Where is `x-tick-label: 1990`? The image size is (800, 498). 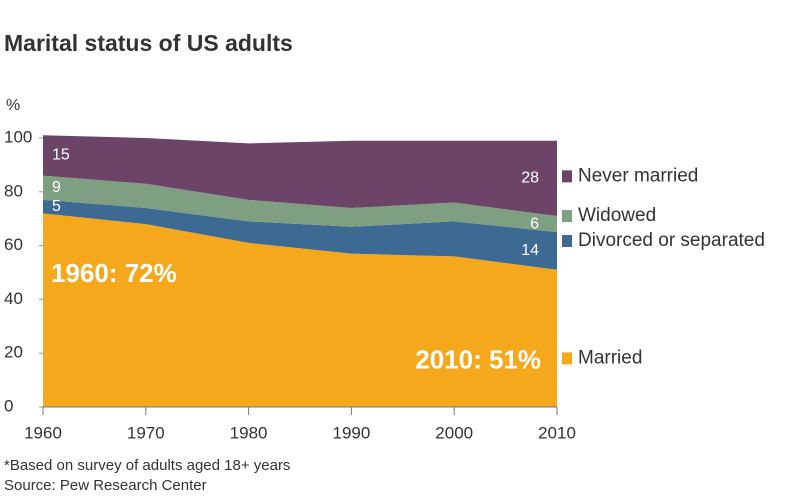 x-tick-label: 1990 is located at coordinates (351, 432).